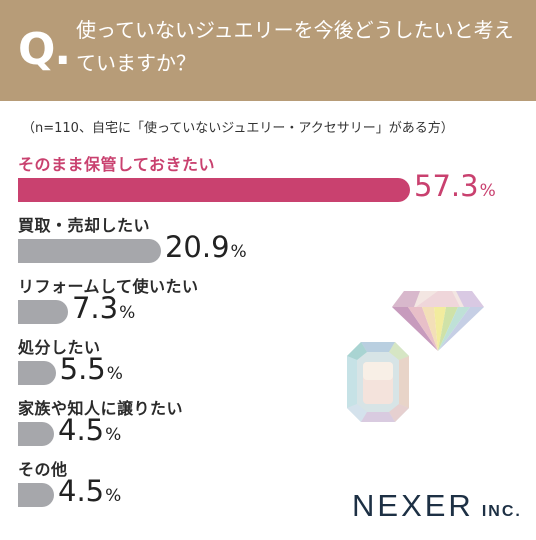 This screenshot has height=540, width=536. I want to click on category-label: 買取・売却したい, so click(84, 225).